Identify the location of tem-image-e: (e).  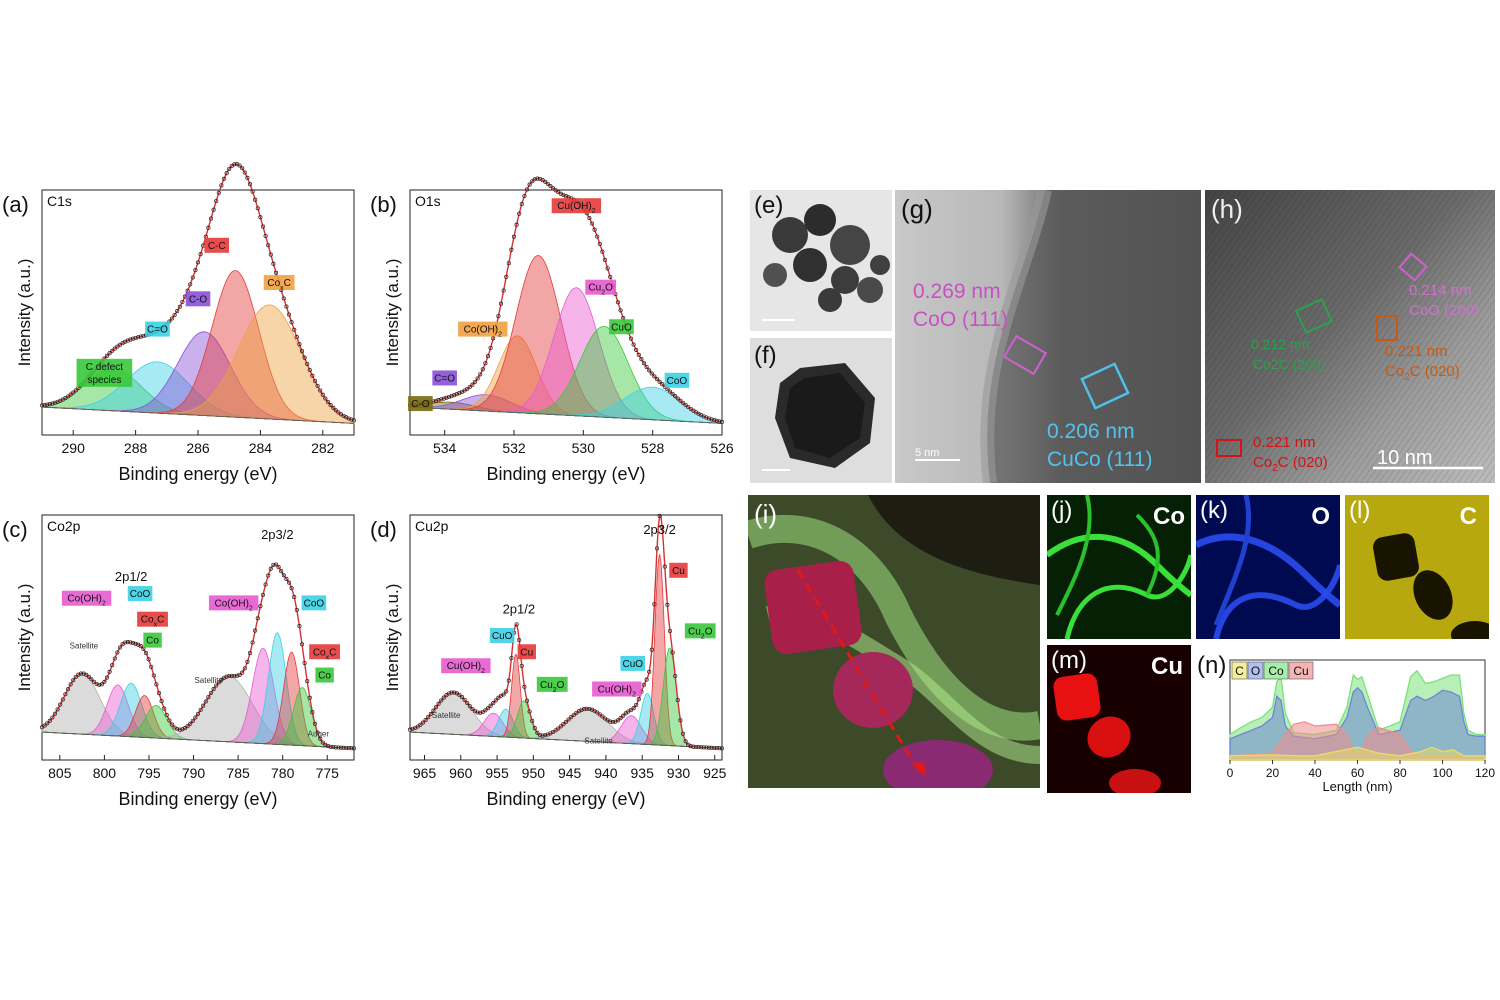
(821, 260).